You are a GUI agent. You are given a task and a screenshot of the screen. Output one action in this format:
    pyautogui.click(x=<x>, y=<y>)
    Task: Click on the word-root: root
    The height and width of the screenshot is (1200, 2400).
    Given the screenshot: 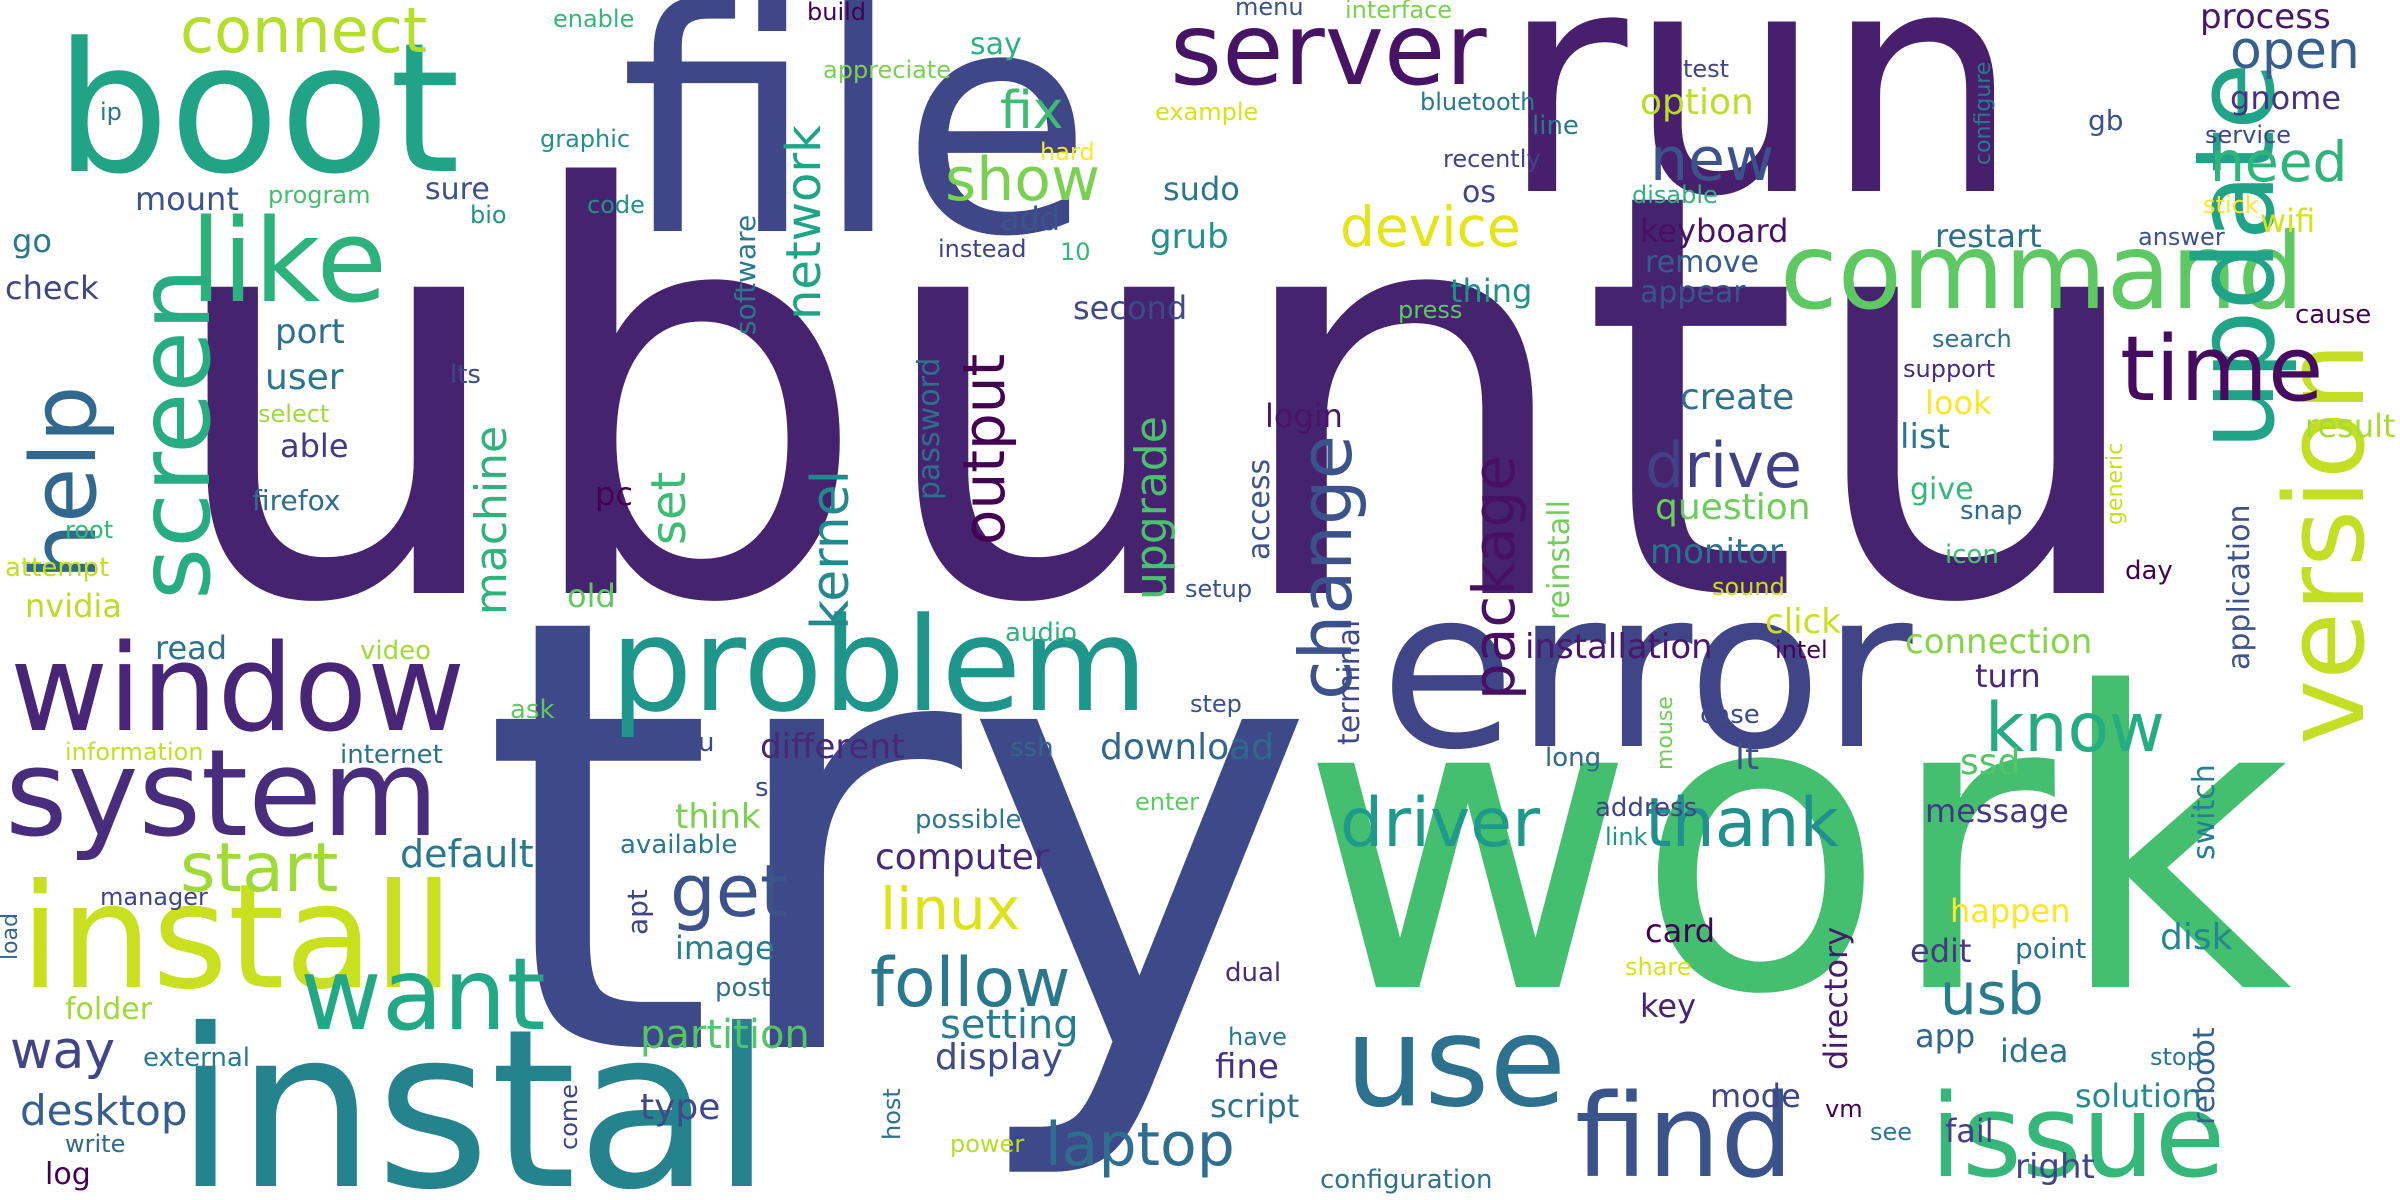 What is the action you would take?
    pyautogui.click(x=89, y=530)
    